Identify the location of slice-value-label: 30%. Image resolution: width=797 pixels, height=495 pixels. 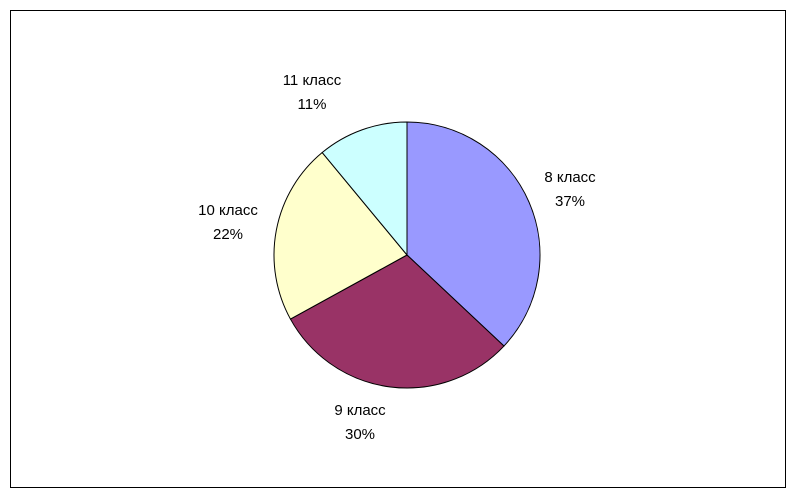
(360, 434).